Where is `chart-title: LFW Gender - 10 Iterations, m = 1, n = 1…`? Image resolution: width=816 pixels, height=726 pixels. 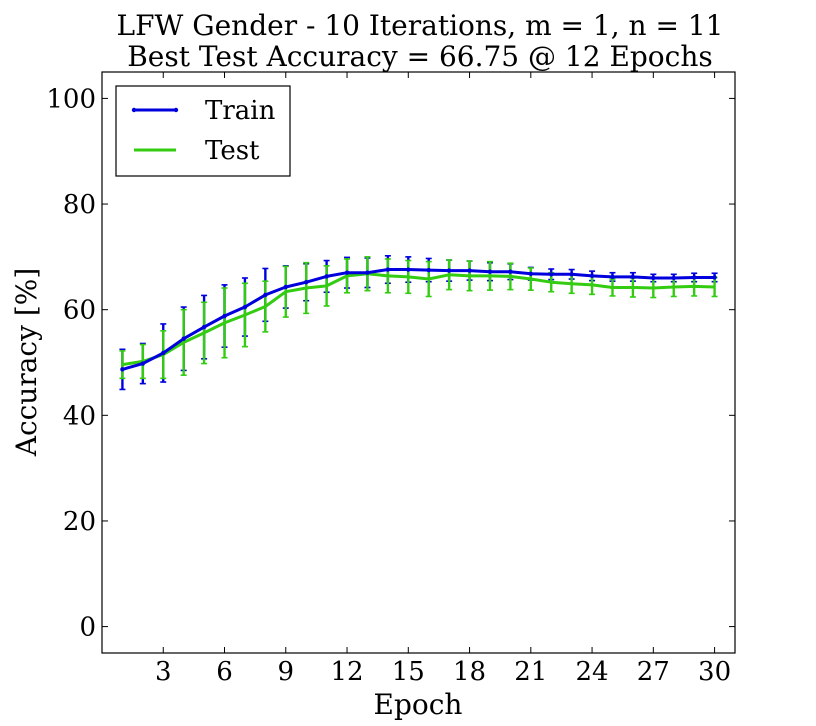
chart-title: LFW Gender - 10 Iterations, m = 1, n = 1… is located at coordinates (420, 25).